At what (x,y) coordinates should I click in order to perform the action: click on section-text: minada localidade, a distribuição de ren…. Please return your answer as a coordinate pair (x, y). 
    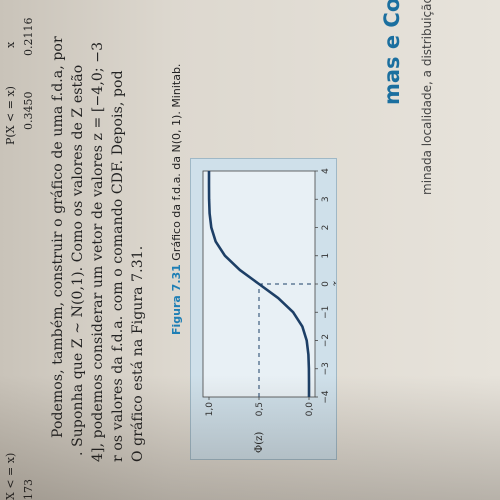
    Looking at the image, I should click on (427, 97).